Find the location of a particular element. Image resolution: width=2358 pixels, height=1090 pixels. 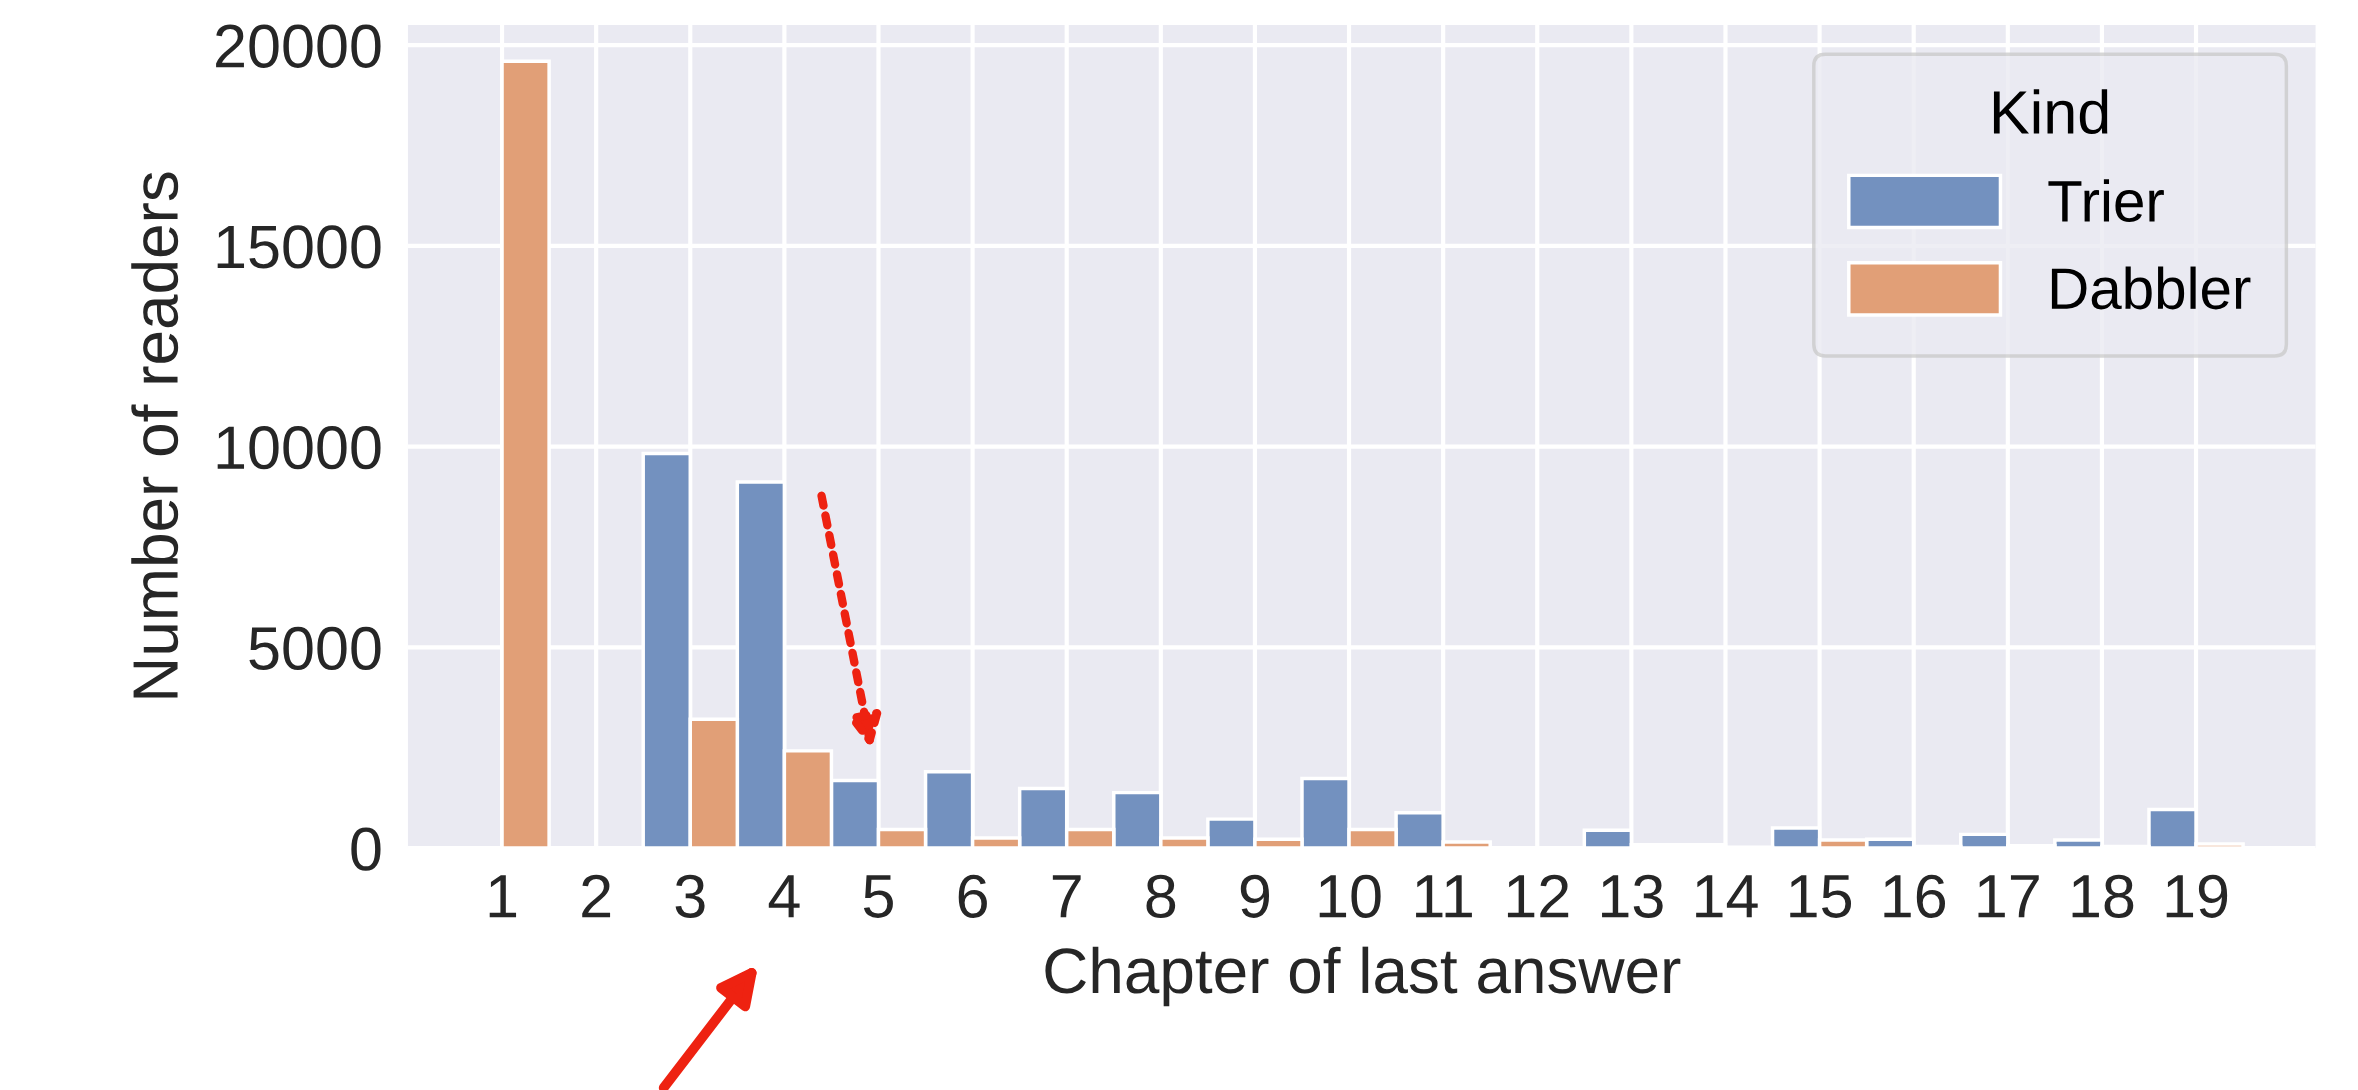

y-tick-label: 5000 is located at coordinates (315, 648).